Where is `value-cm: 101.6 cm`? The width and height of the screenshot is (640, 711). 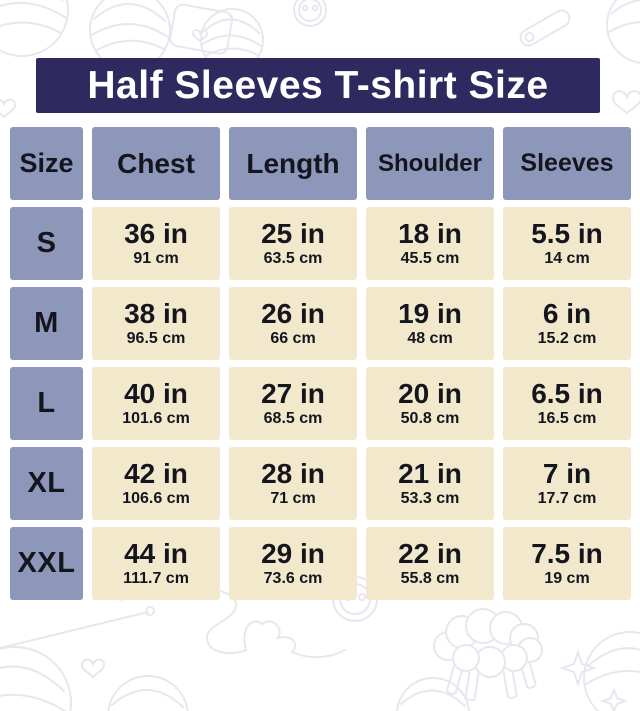
value-cm: 101.6 cm is located at coordinates (156, 419).